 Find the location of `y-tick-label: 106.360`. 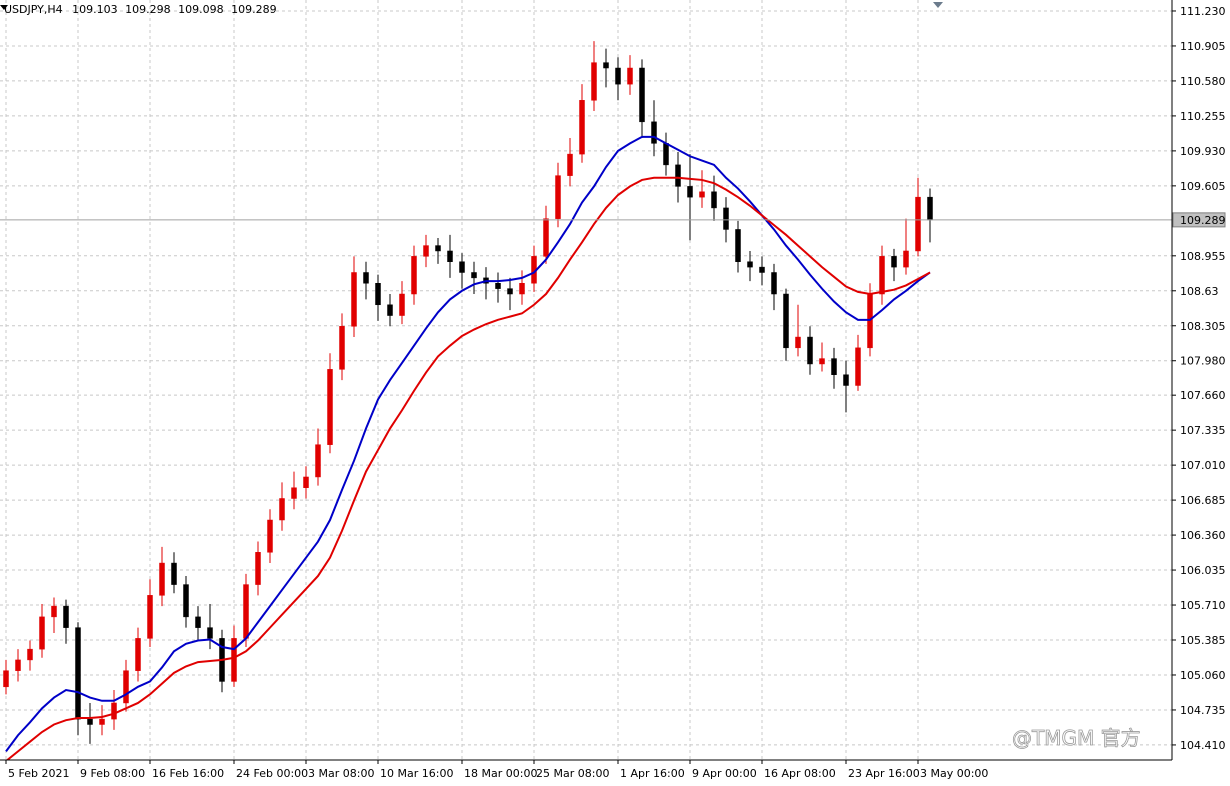

y-tick-label: 106.360 is located at coordinates (1203, 535).